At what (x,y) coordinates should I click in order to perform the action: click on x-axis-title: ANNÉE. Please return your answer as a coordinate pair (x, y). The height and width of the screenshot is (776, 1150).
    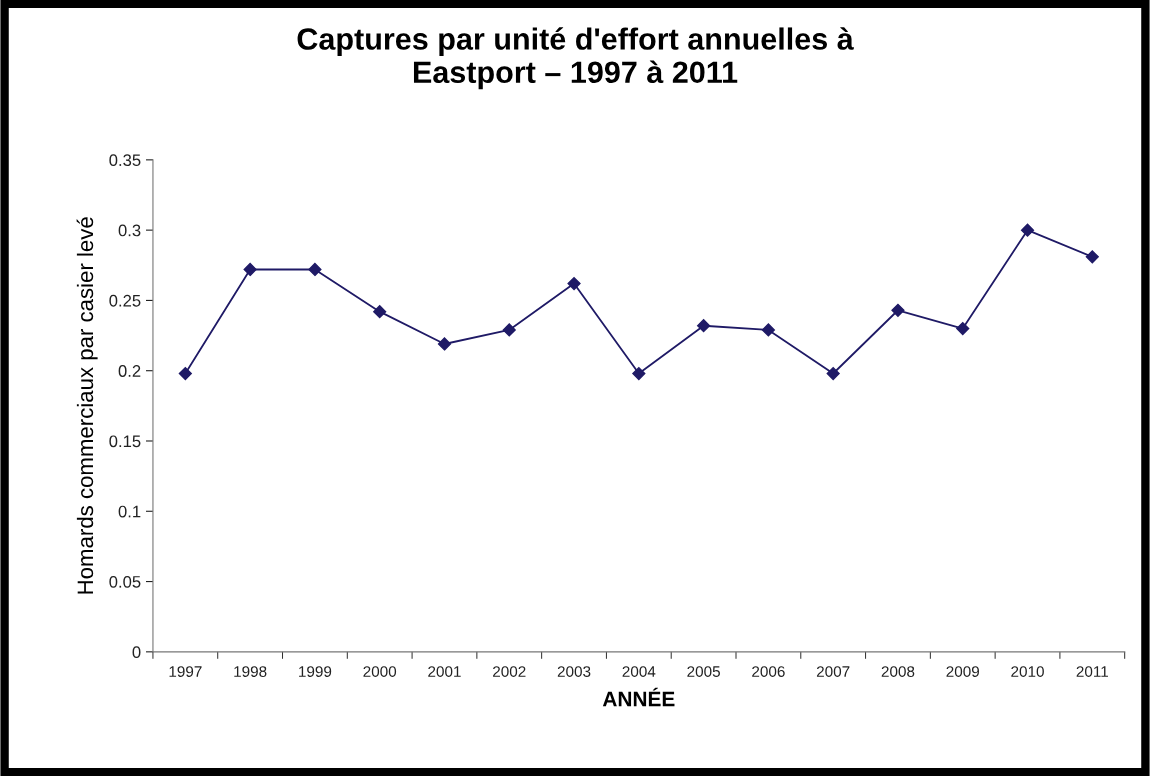
    Looking at the image, I should click on (638, 697).